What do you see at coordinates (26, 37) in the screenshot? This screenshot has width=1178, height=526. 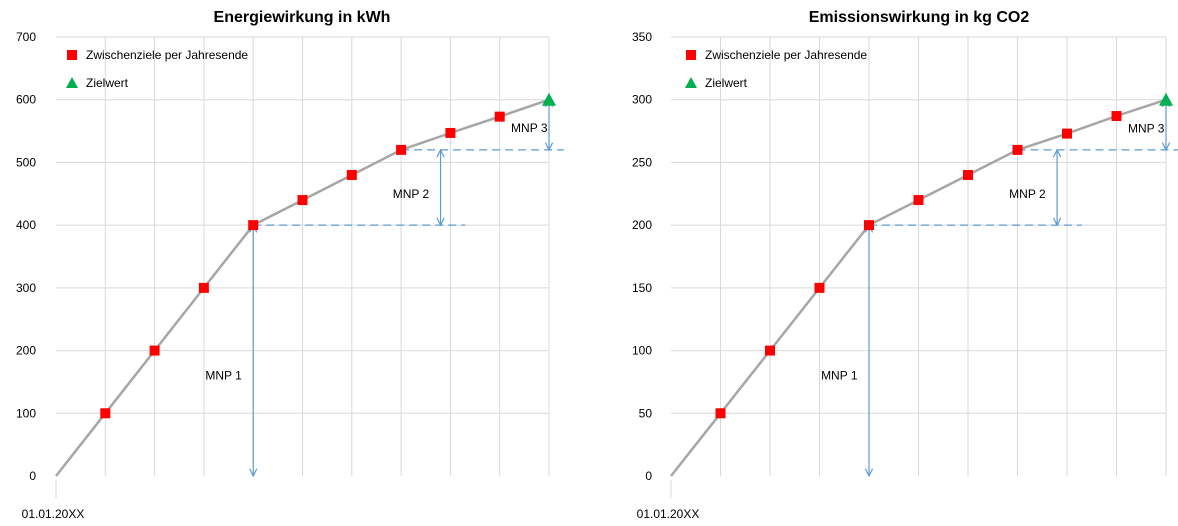 I see `y-tick-label: 700` at bounding box center [26, 37].